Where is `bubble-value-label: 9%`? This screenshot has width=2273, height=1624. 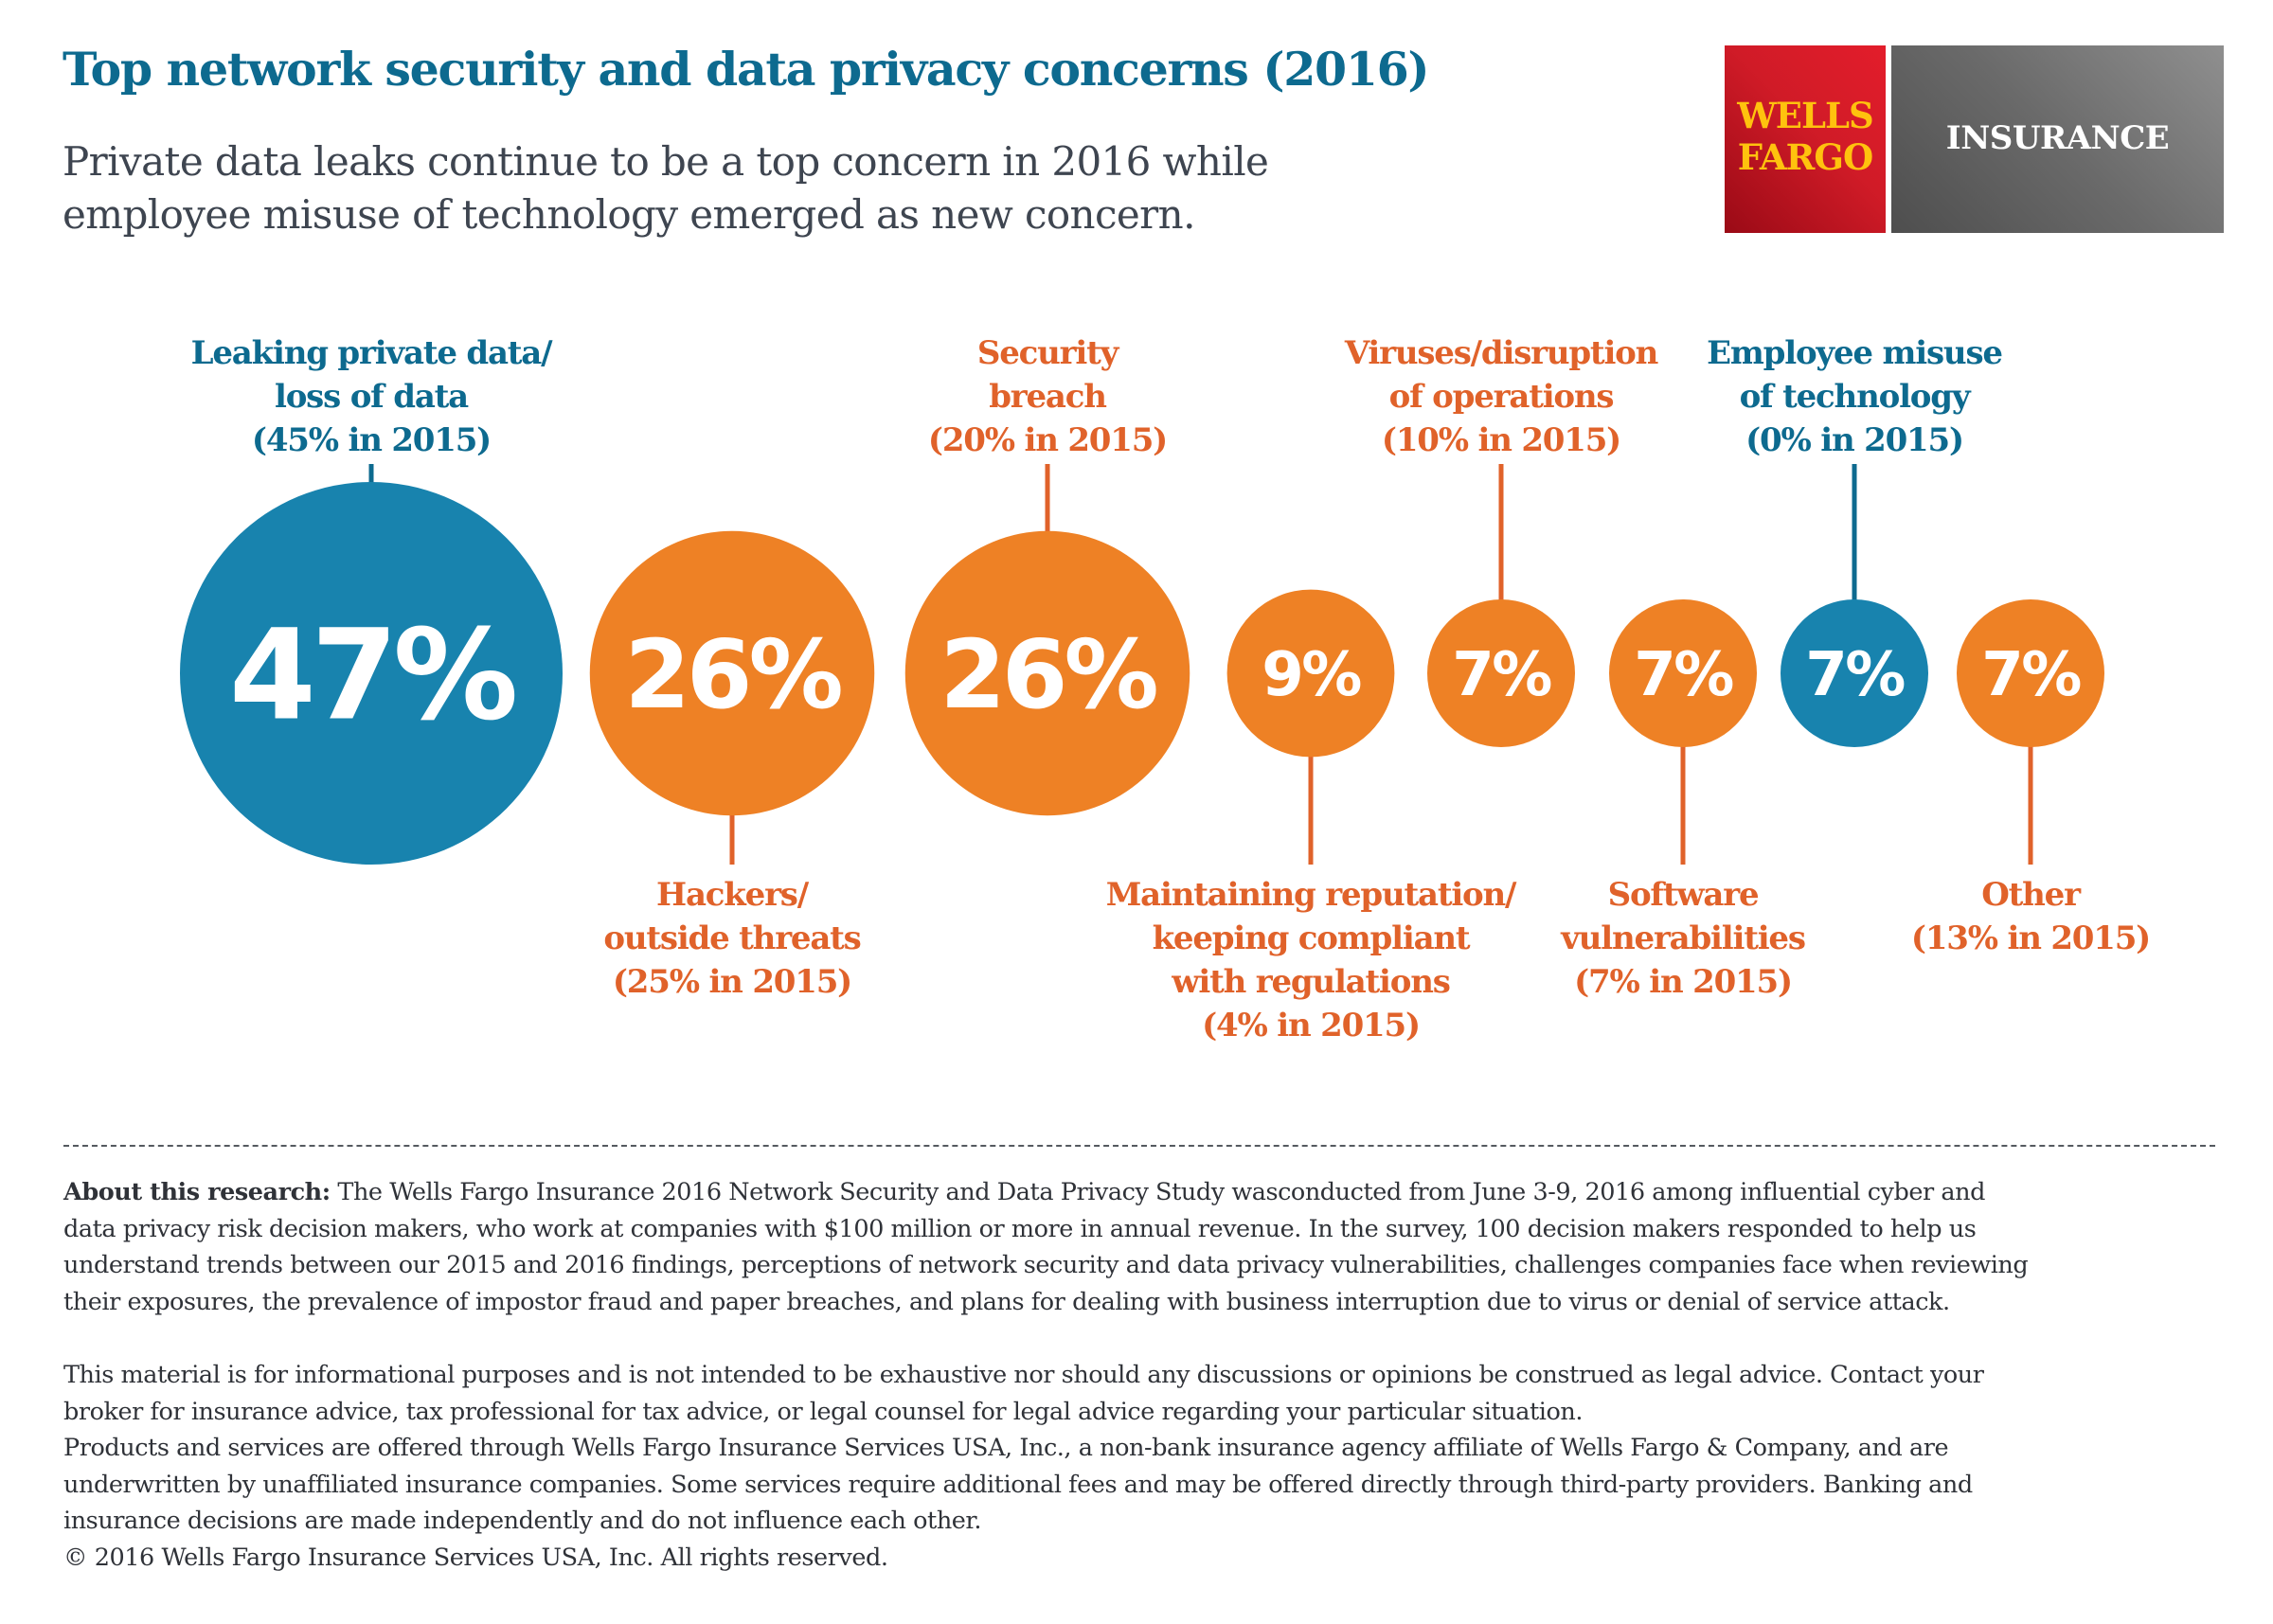
bubble-value-label: 9% is located at coordinates (1312, 675).